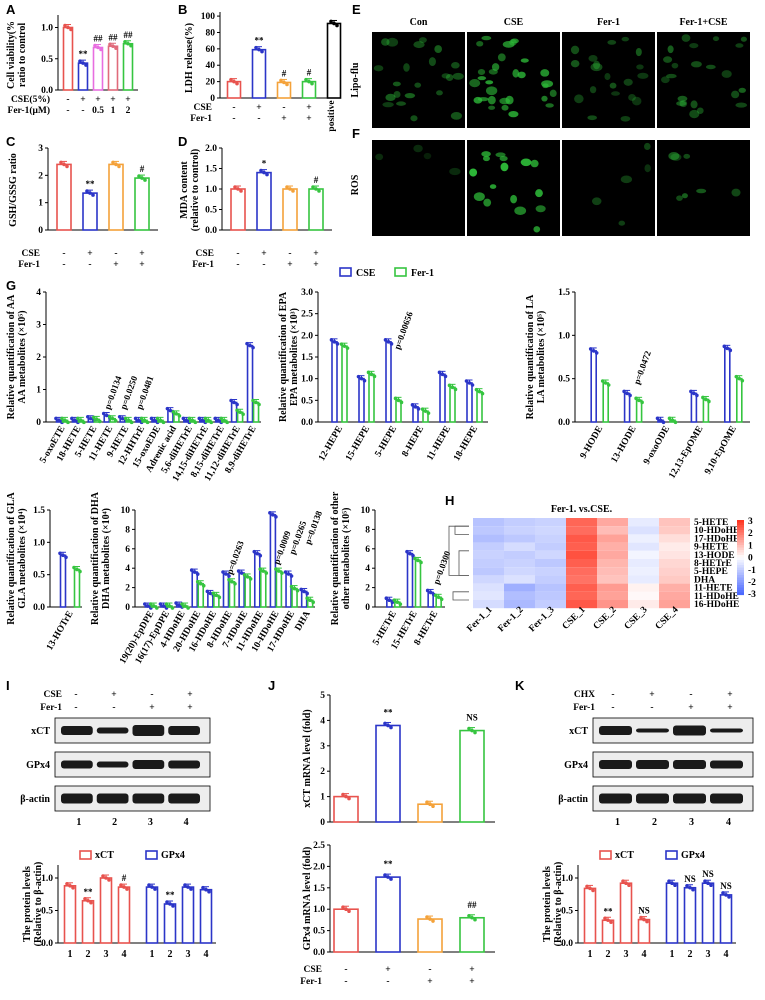 The image size is (765, 1000). What do you see at coordinates (88, 954) in the screenshot?
I see `i-quant-xtick-label: 2` at bounding box center [88, 954].